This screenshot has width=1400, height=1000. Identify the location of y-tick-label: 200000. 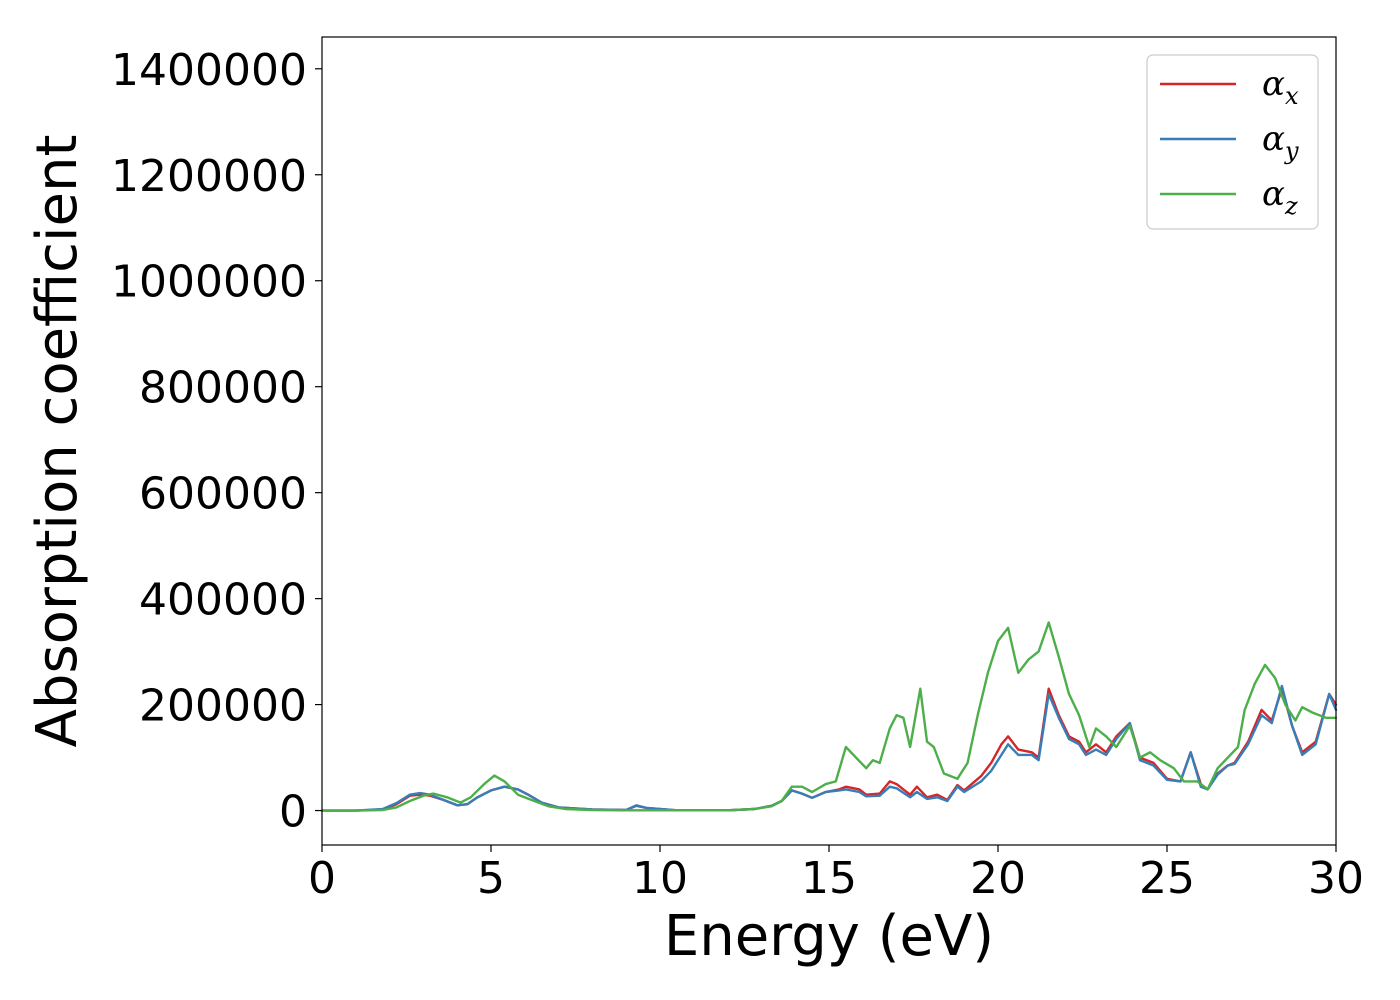
(223, 706).